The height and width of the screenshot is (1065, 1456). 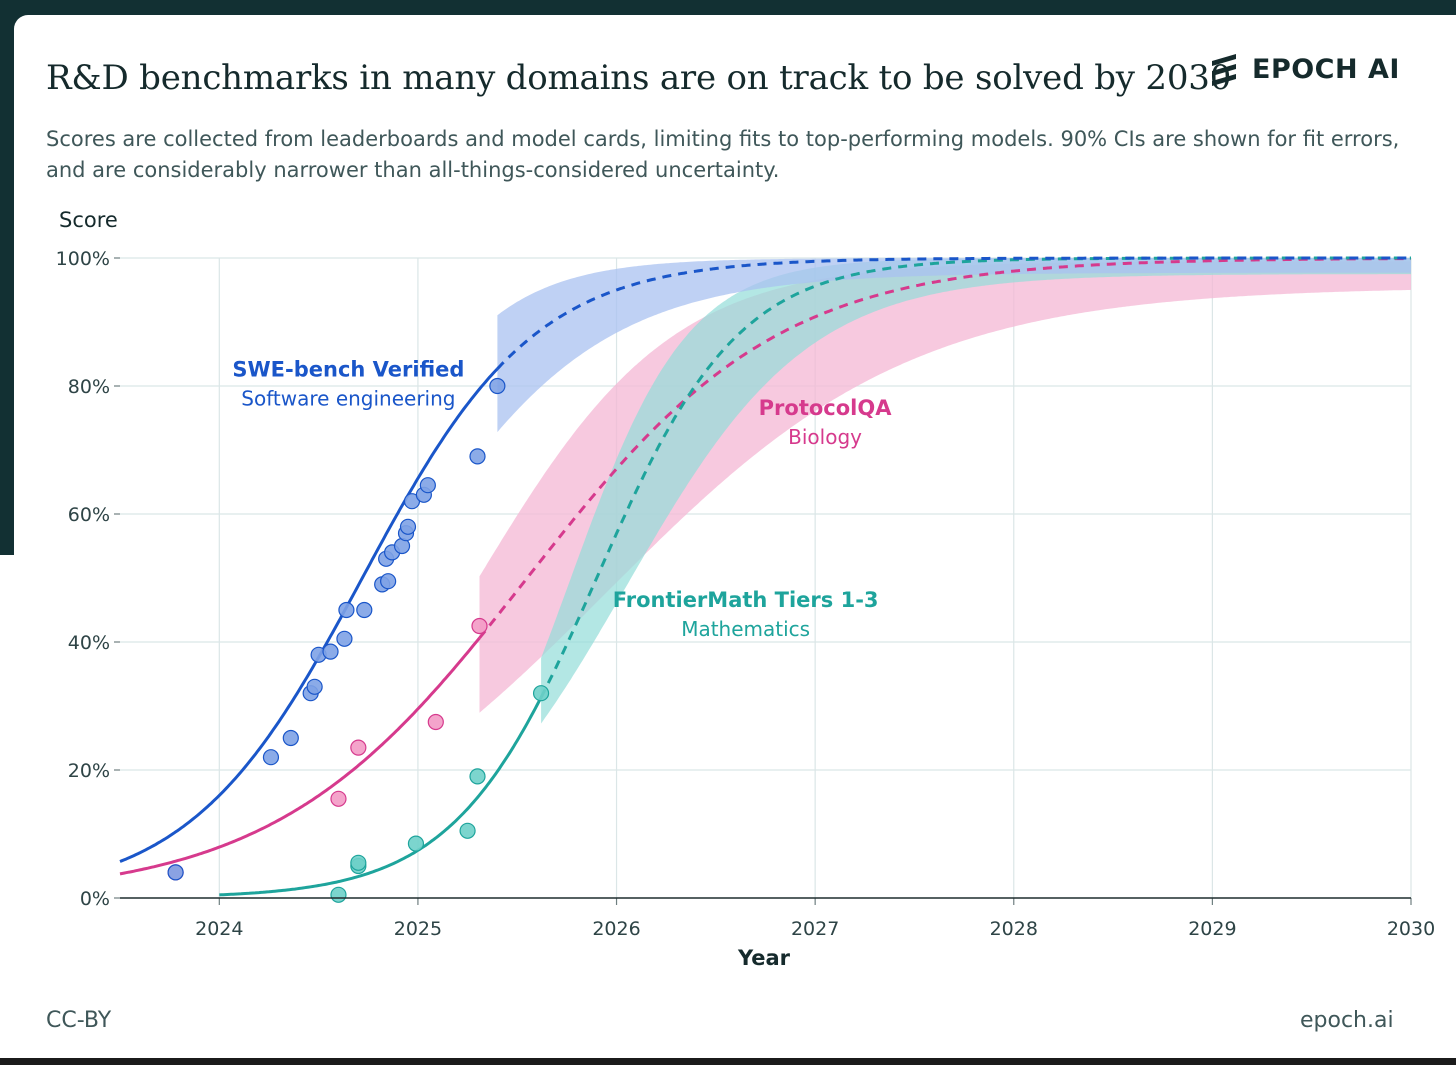 What do you see at coordinates (89, 643) in the screenshot?
I see `y-tick-label: 40%` at bounding box center [89, 643].